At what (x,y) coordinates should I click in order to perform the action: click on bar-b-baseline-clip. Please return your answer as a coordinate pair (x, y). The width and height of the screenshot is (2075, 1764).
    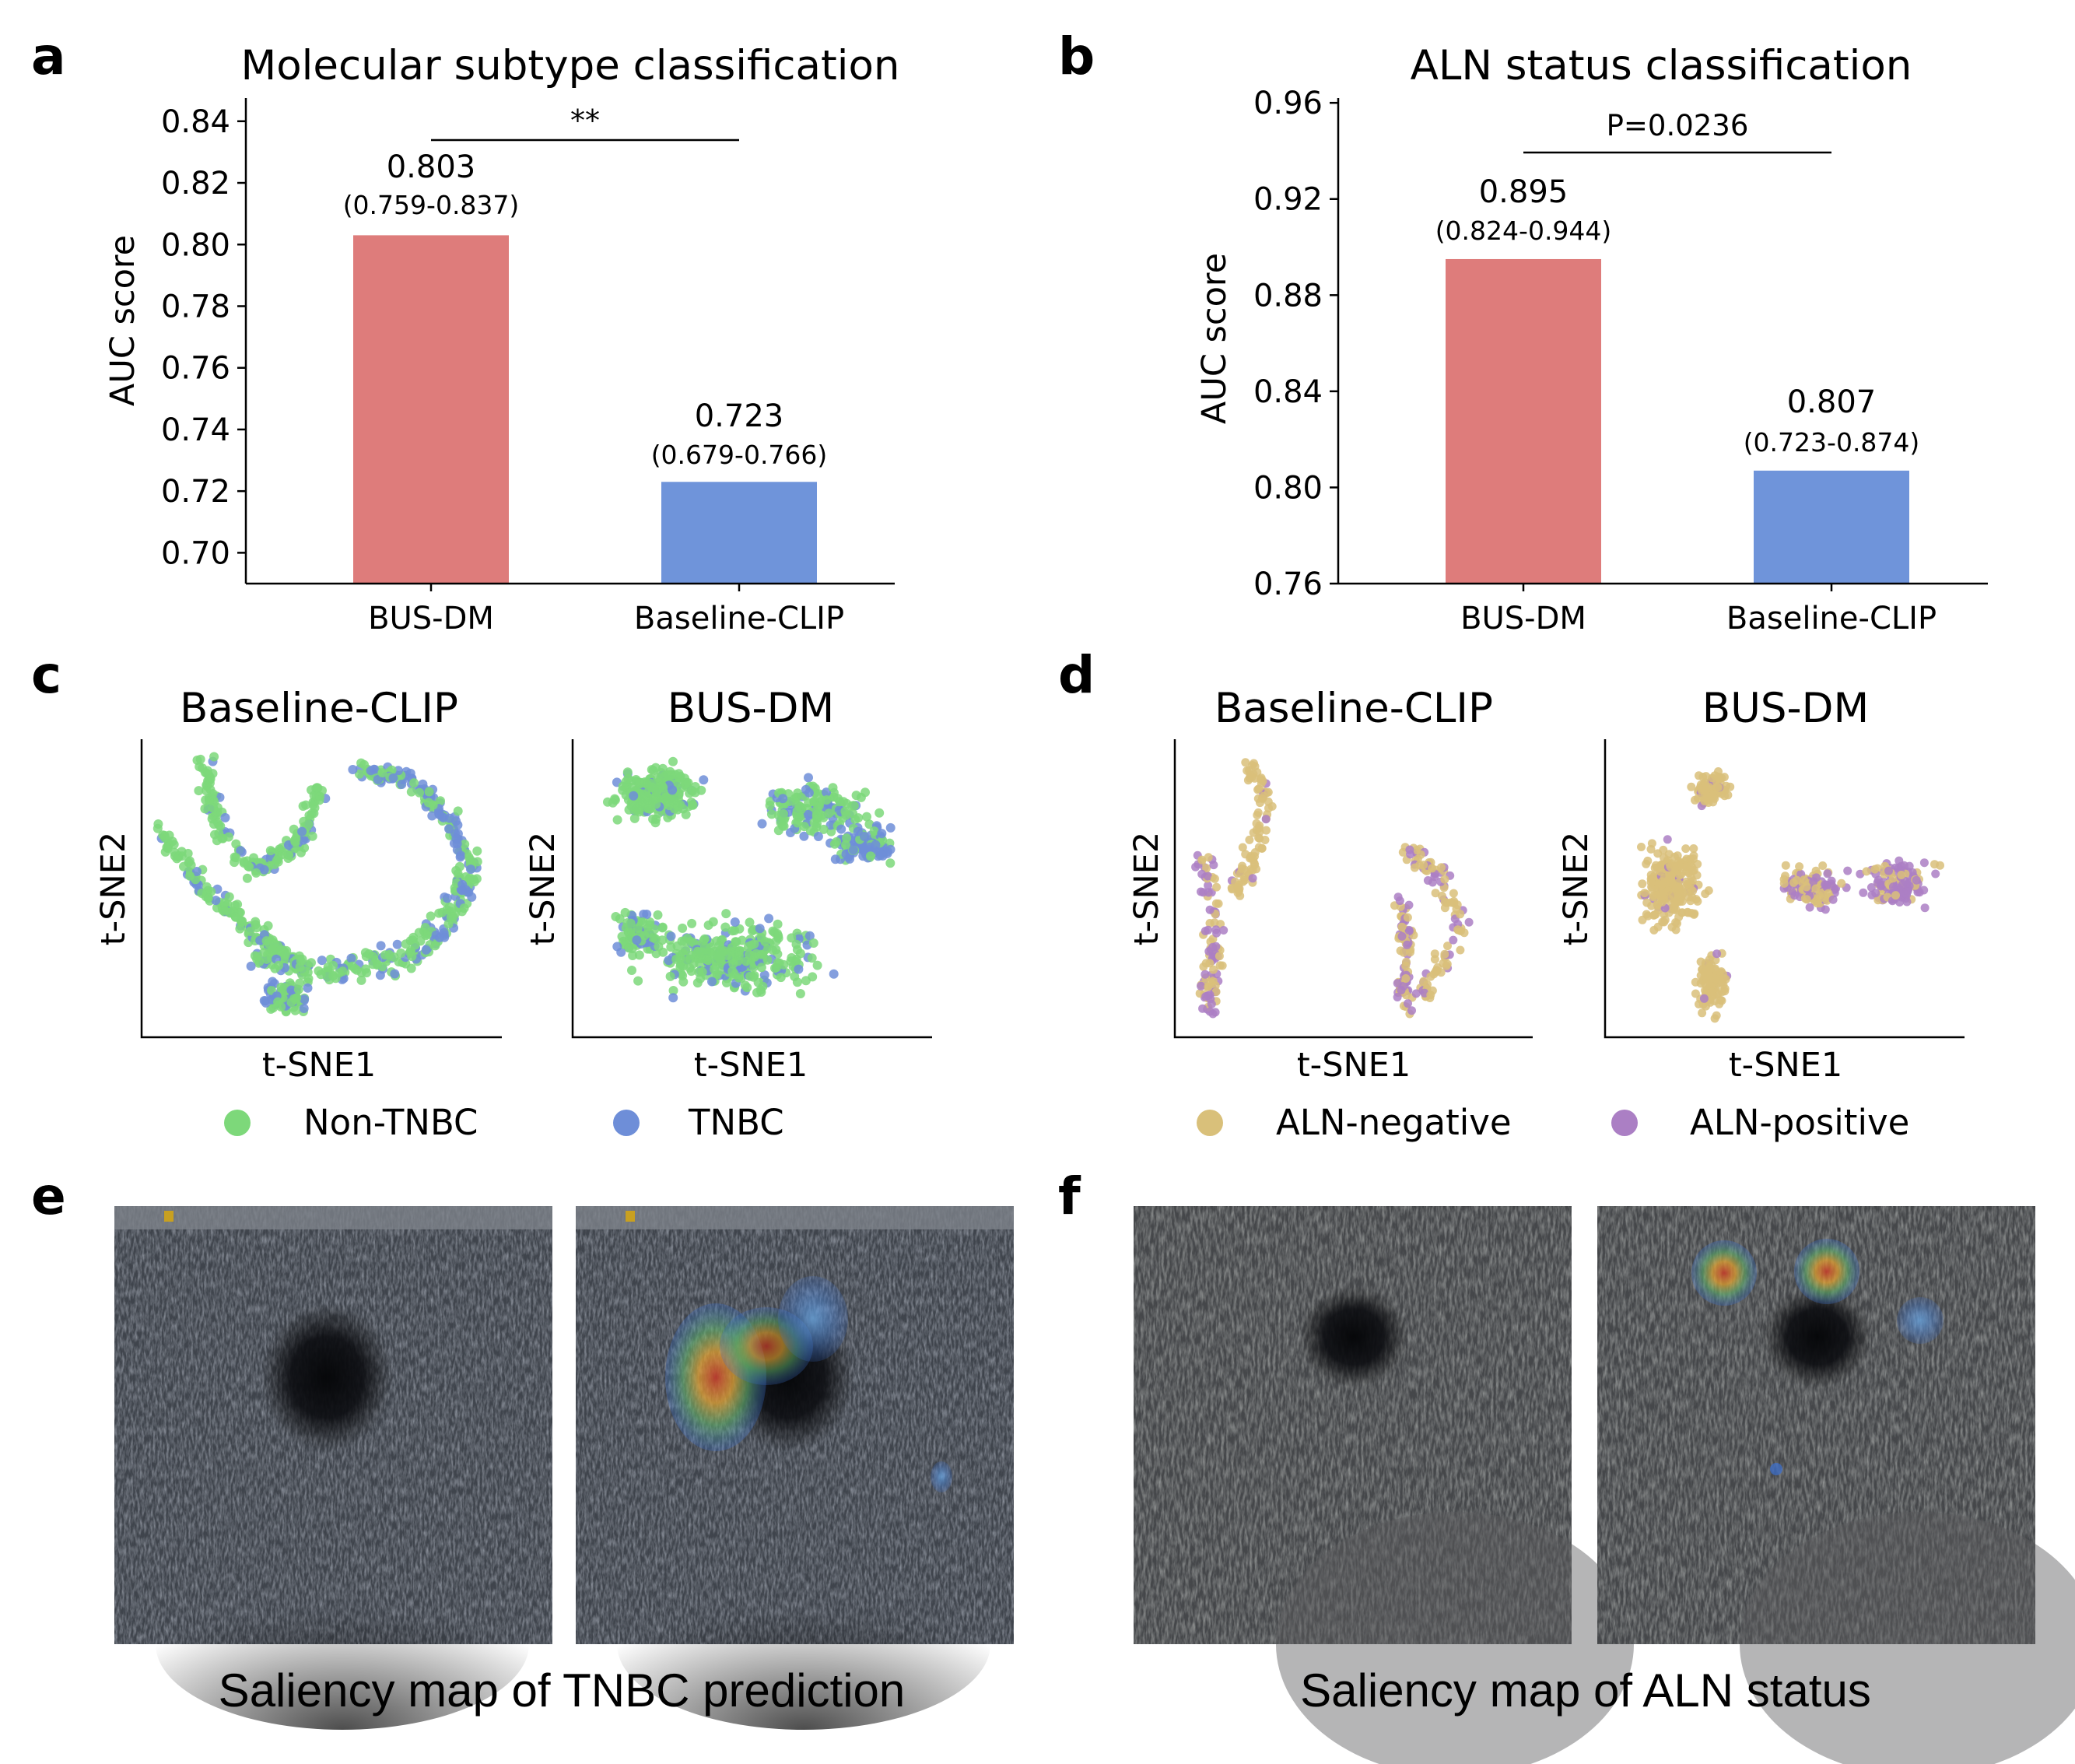
    Looking at the image, I should click on (1831, 527).